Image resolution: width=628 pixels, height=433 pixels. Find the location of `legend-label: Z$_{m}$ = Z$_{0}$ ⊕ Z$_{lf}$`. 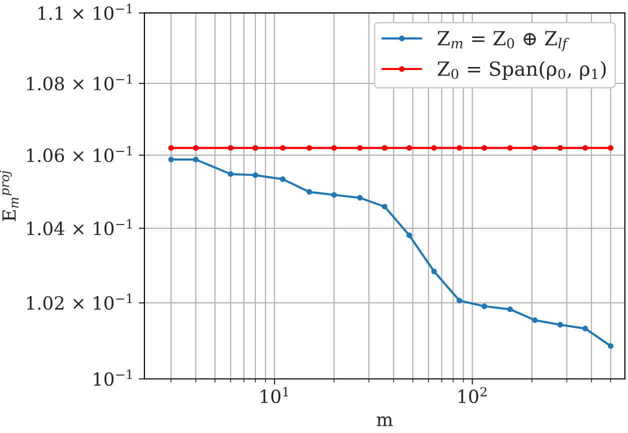

legend-label: Z$_{m}$ = Z$_{0}$ ⊕ Z$_{lf}$ is located at coordinates (504, 41).